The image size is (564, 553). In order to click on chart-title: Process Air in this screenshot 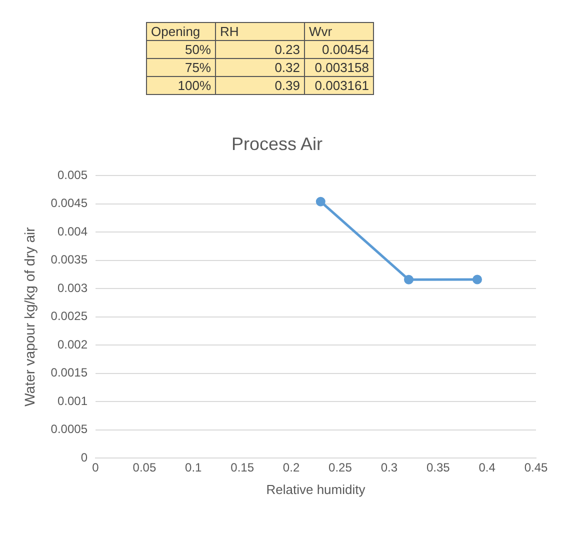, I will do `click(277, 144)`.